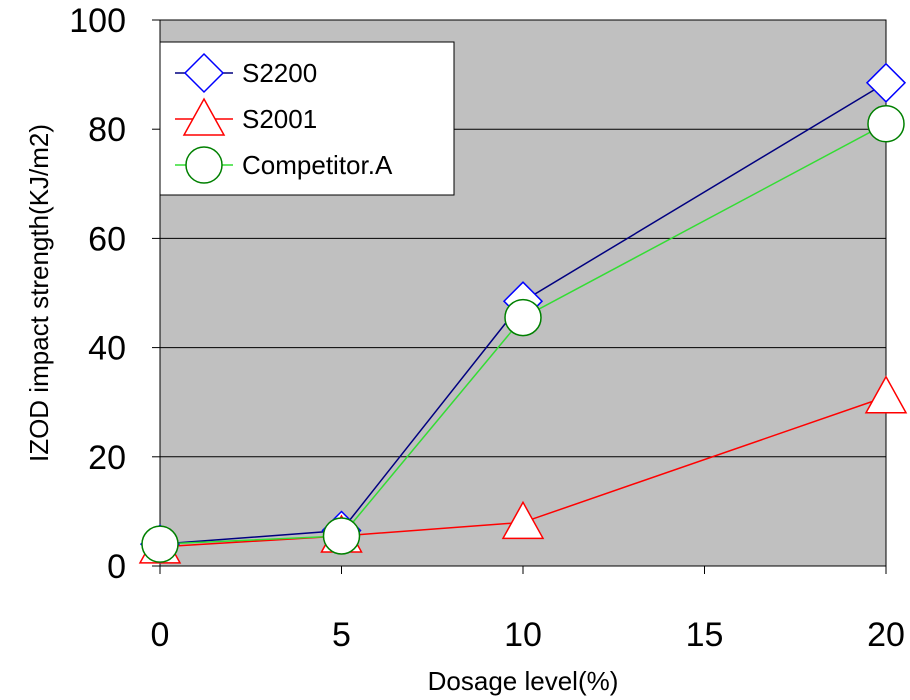  Describe the element at coordinates (279, 119) in the screenshot. I see `legend-label-s2001: S2001` at that location.